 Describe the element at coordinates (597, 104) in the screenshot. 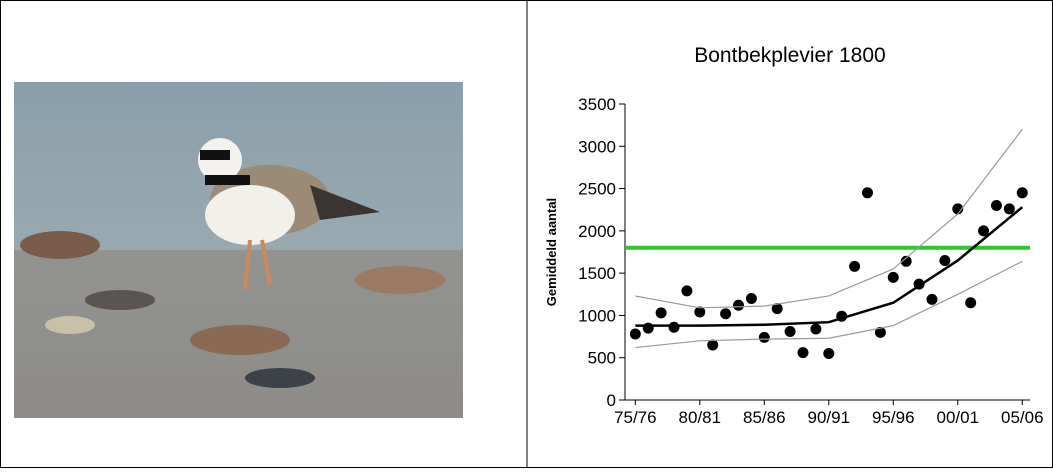

I see `y-tick-label: 3500` at that location.